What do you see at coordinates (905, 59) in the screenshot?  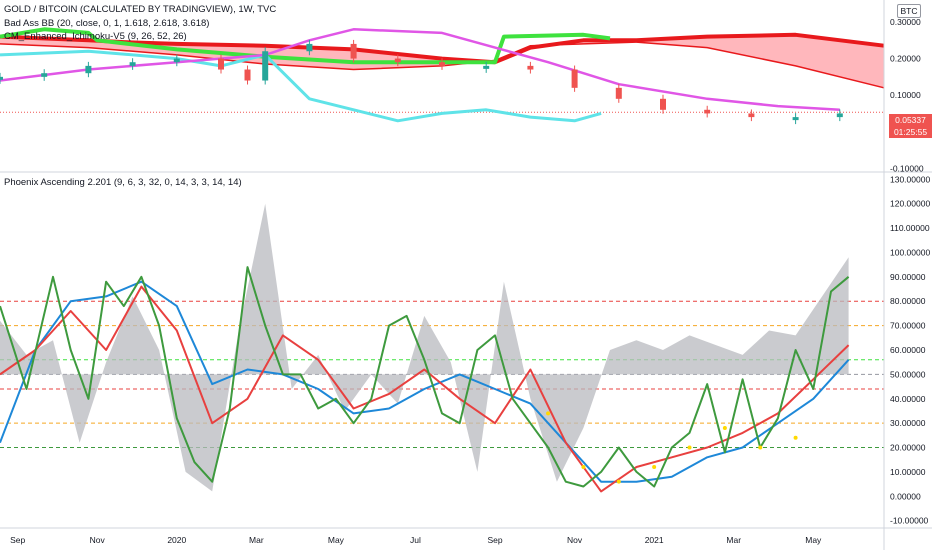 I see `price-y-tick-label: 0.20000` at bounding box center [905, 59].